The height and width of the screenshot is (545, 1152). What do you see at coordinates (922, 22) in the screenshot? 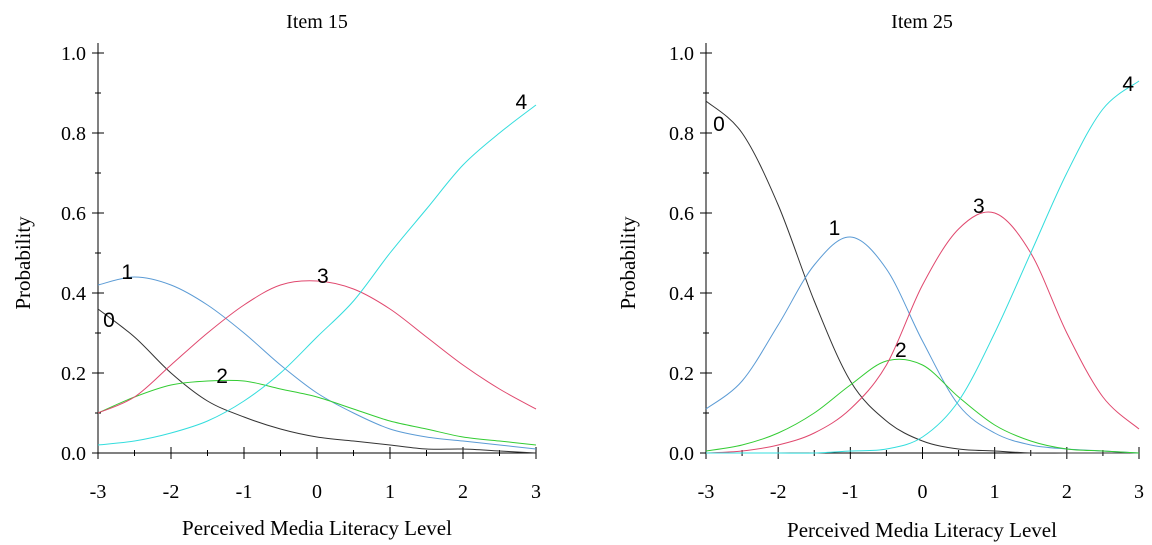
I see `chart-title: Item 25` at bounding box center [922, 22].